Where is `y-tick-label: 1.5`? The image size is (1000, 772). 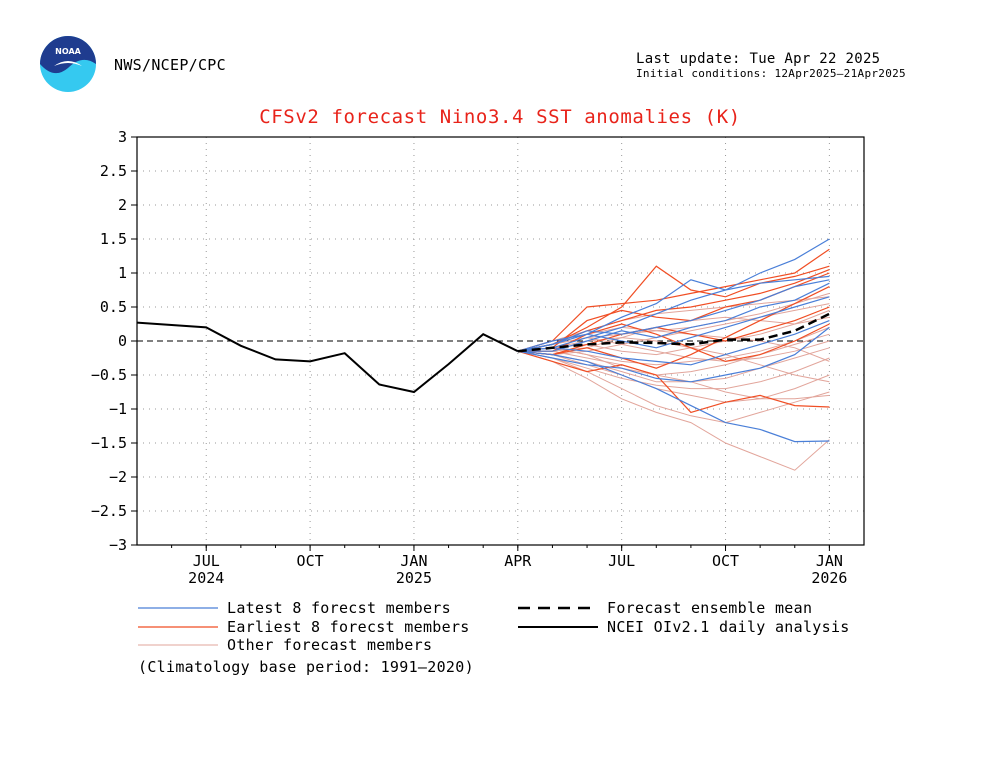
y-tick-label: 1.5 is located at coordinates (113, 239).